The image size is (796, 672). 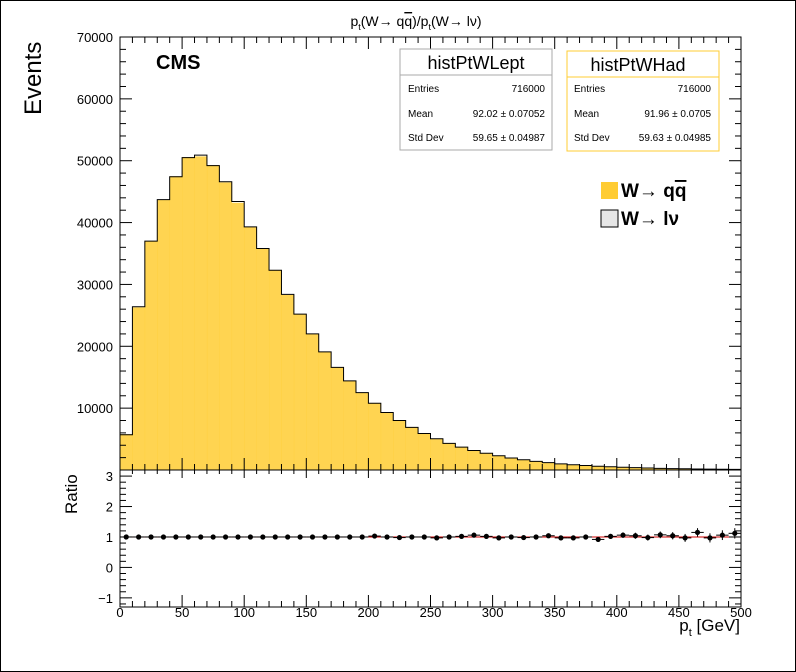 What do you see at coordinates (119, 612) in the screenshot?
I see `x-tick-label: 0` at bounding box center [119, 612].